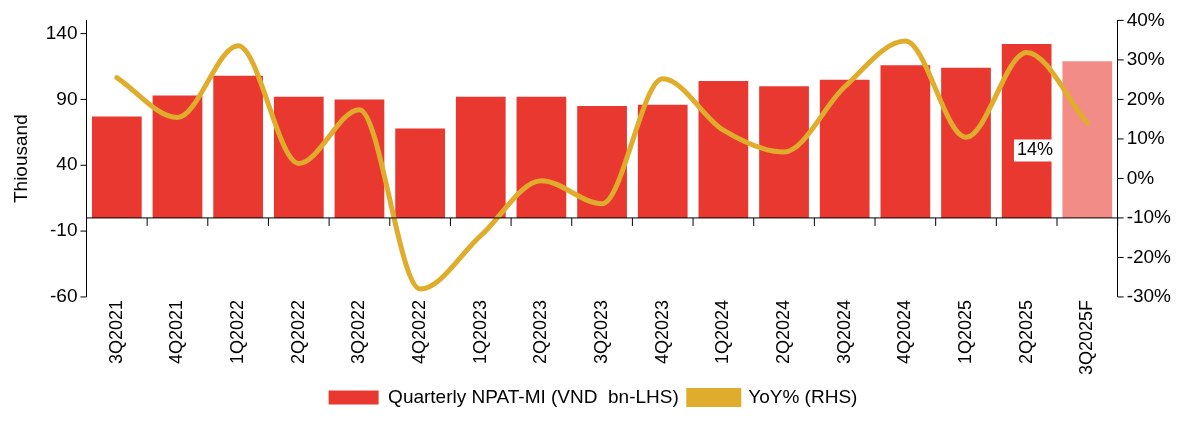 The image size is (1186, 421). What do you see at coordinates (964, 332) in the screenshot?
I see `x-tick-label: 1Q2025` at bounding box center [964, 332].